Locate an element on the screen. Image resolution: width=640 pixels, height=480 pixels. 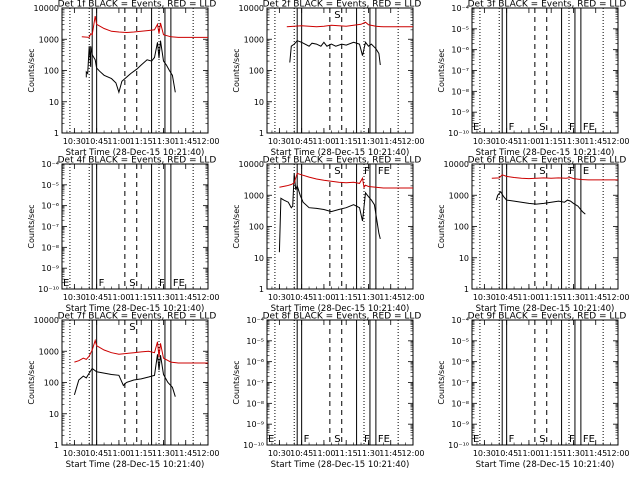
y-tick-label: 10 is located at coordinates (259, 258).